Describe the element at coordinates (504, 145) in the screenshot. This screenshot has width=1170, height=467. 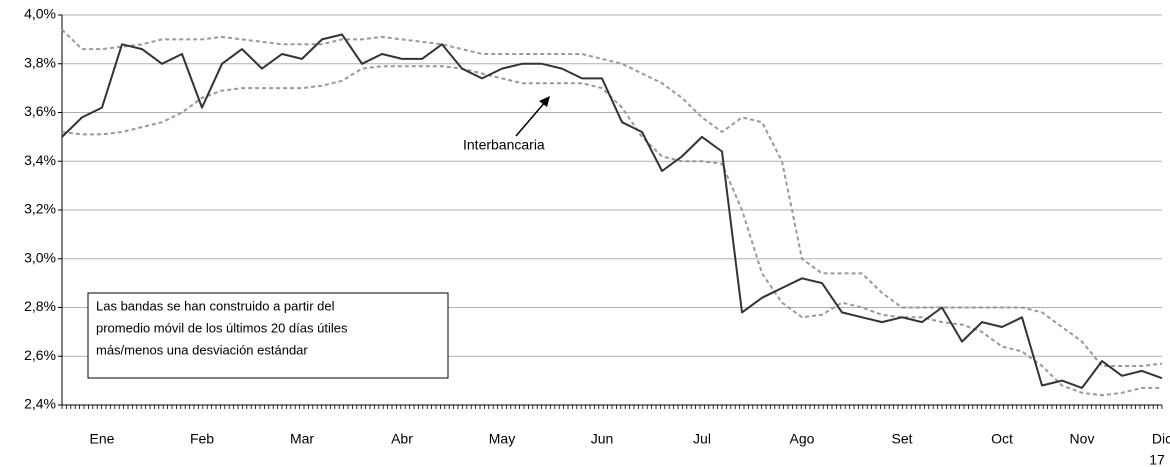
I see `series-annotation: Interbancaria` at that location.